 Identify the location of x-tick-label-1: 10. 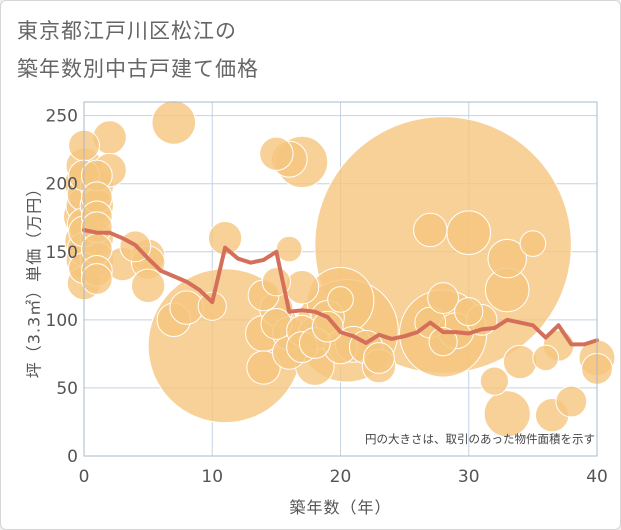
(212, 477).